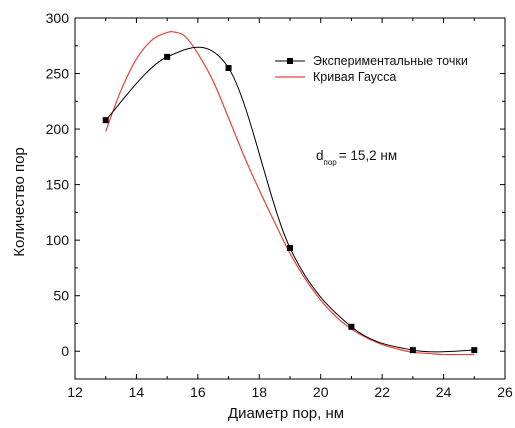 Image resolution: width=515 pixels, height=428 pixels. What do you see at coordinates (286, 413) in the screenshot?
I see `x-axis-title: Диаметр пор, нм` at bounding box center [286, 413].